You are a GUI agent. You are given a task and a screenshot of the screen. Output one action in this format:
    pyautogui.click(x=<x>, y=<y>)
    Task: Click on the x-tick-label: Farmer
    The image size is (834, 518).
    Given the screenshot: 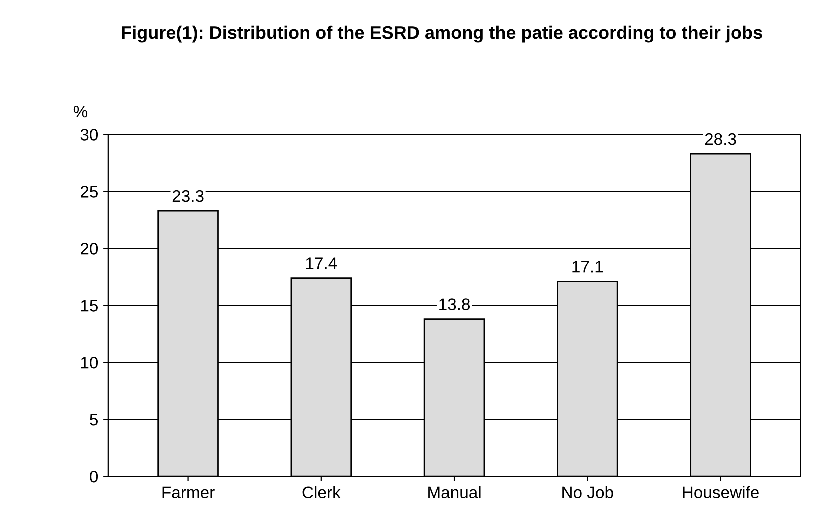 What is the action you would take?
    pyautogui.click(x=188, y=492)
    